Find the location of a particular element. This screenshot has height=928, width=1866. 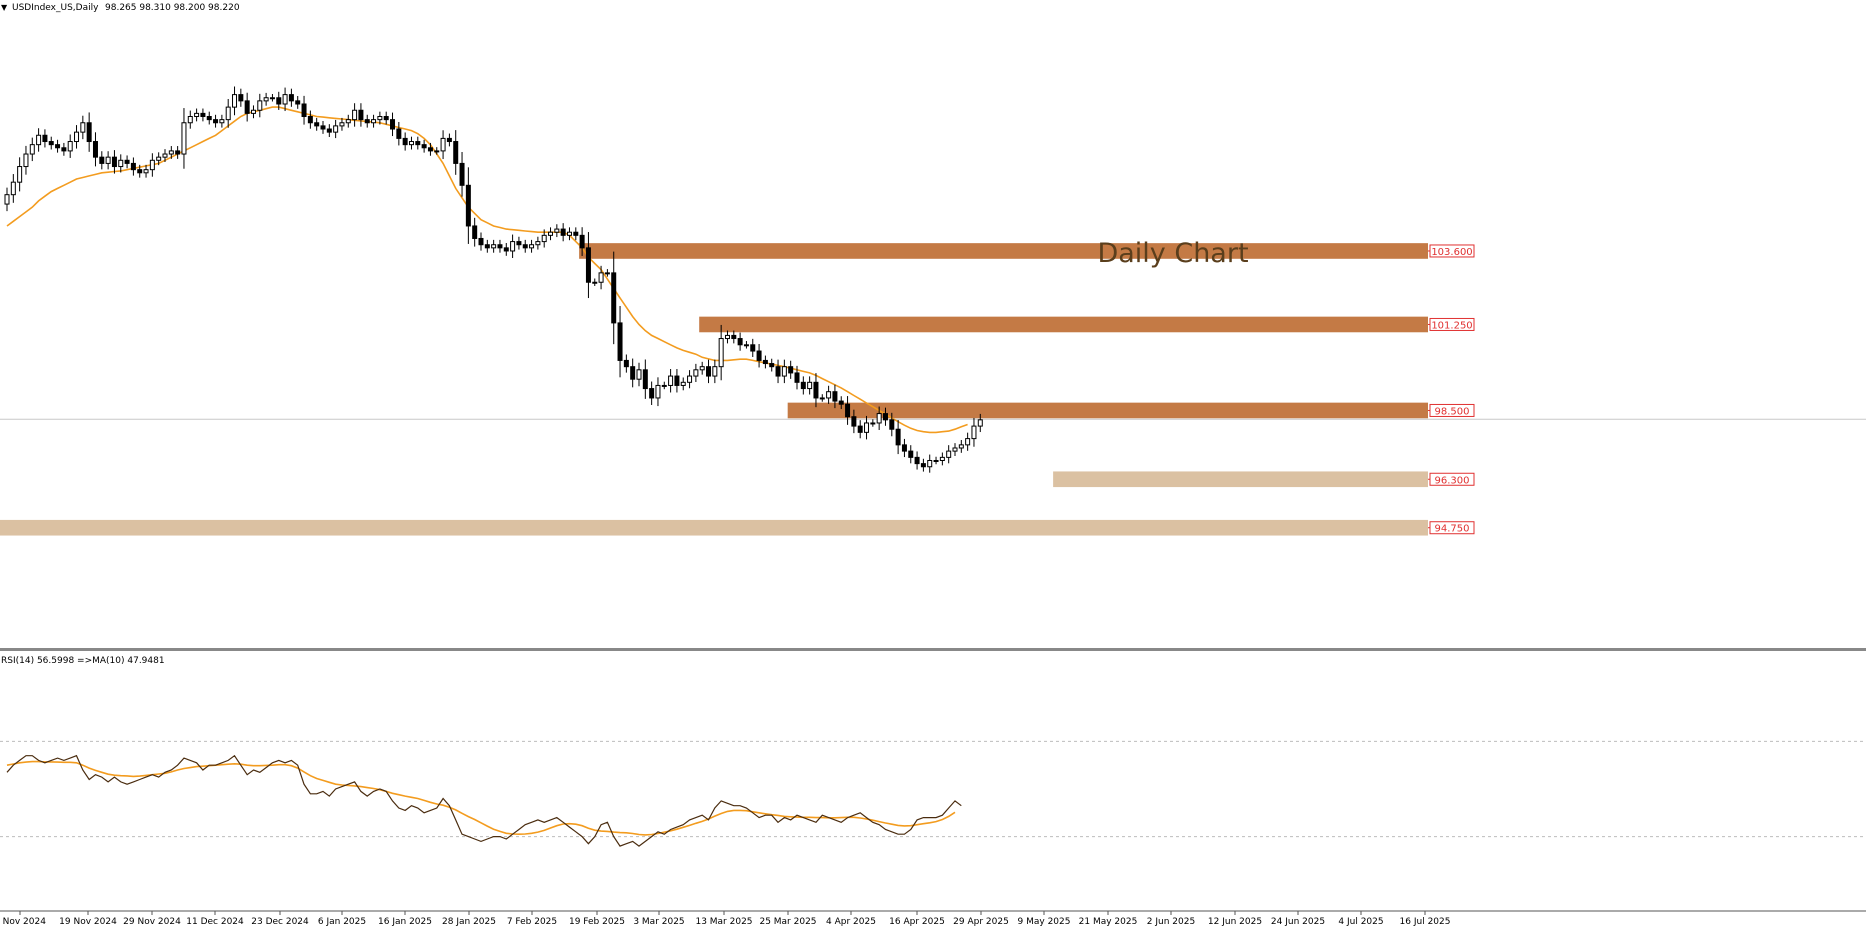

chart-annotation: Daily Chart is located at coordinates (1172, 253).